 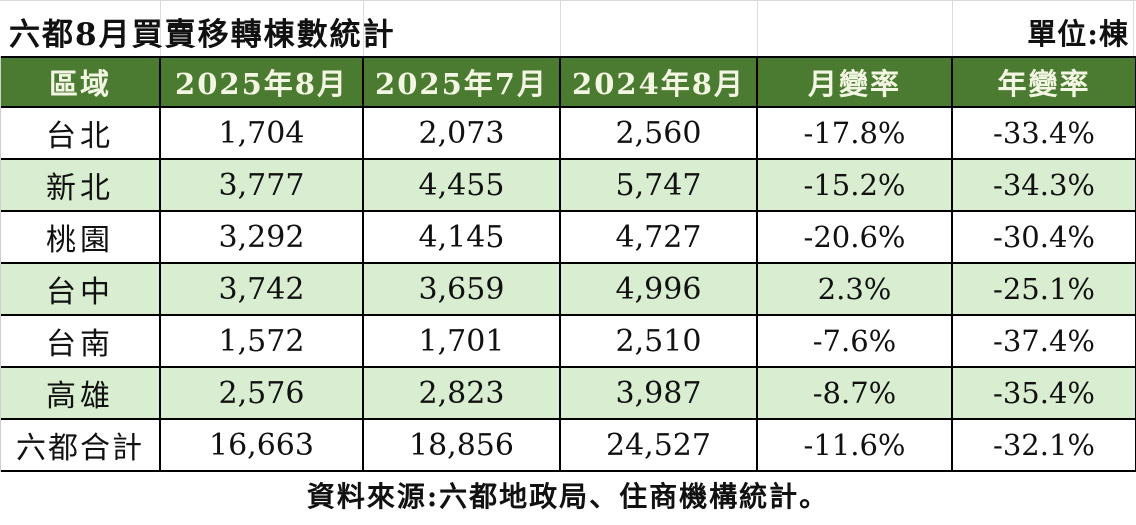 I want to click on value-cell: 1,704, so click(x=262, y=134).